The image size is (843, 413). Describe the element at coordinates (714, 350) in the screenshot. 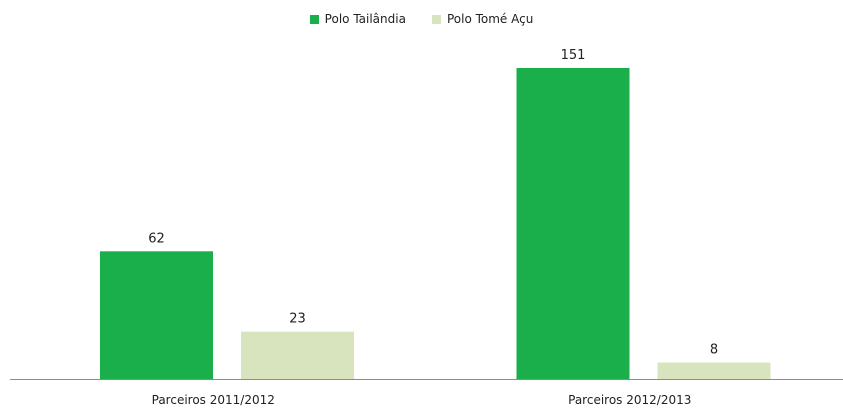

I see `data-label-polo-tome-acu-parceiros-2012-2013: 8` at that location.